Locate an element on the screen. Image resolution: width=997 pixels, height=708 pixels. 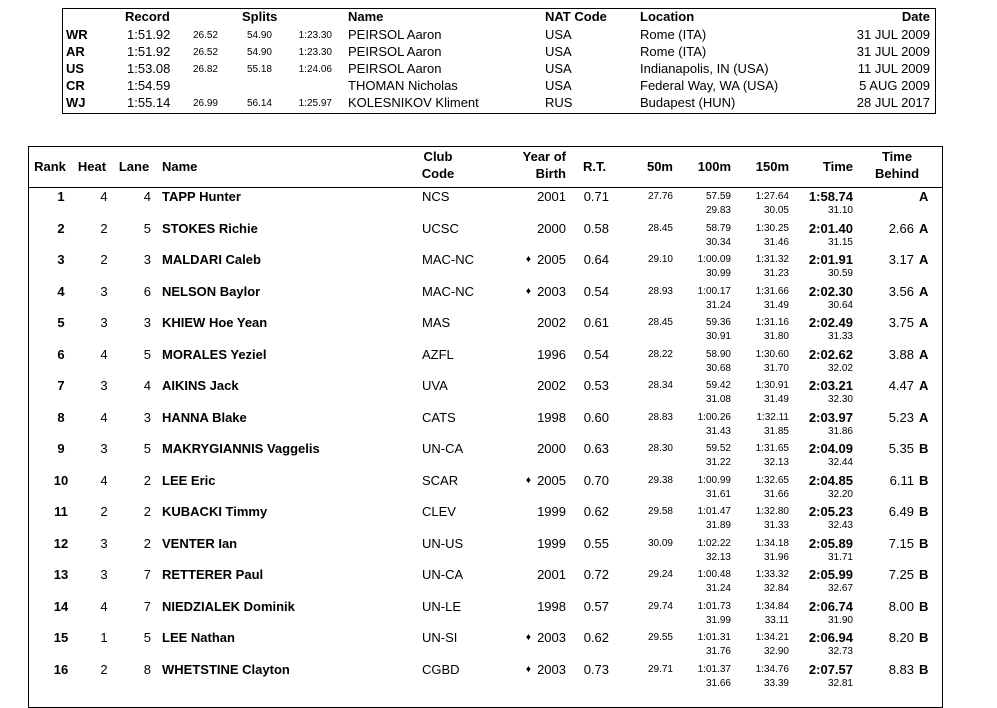
club-code: NCS is located at coordinates (436, 196).